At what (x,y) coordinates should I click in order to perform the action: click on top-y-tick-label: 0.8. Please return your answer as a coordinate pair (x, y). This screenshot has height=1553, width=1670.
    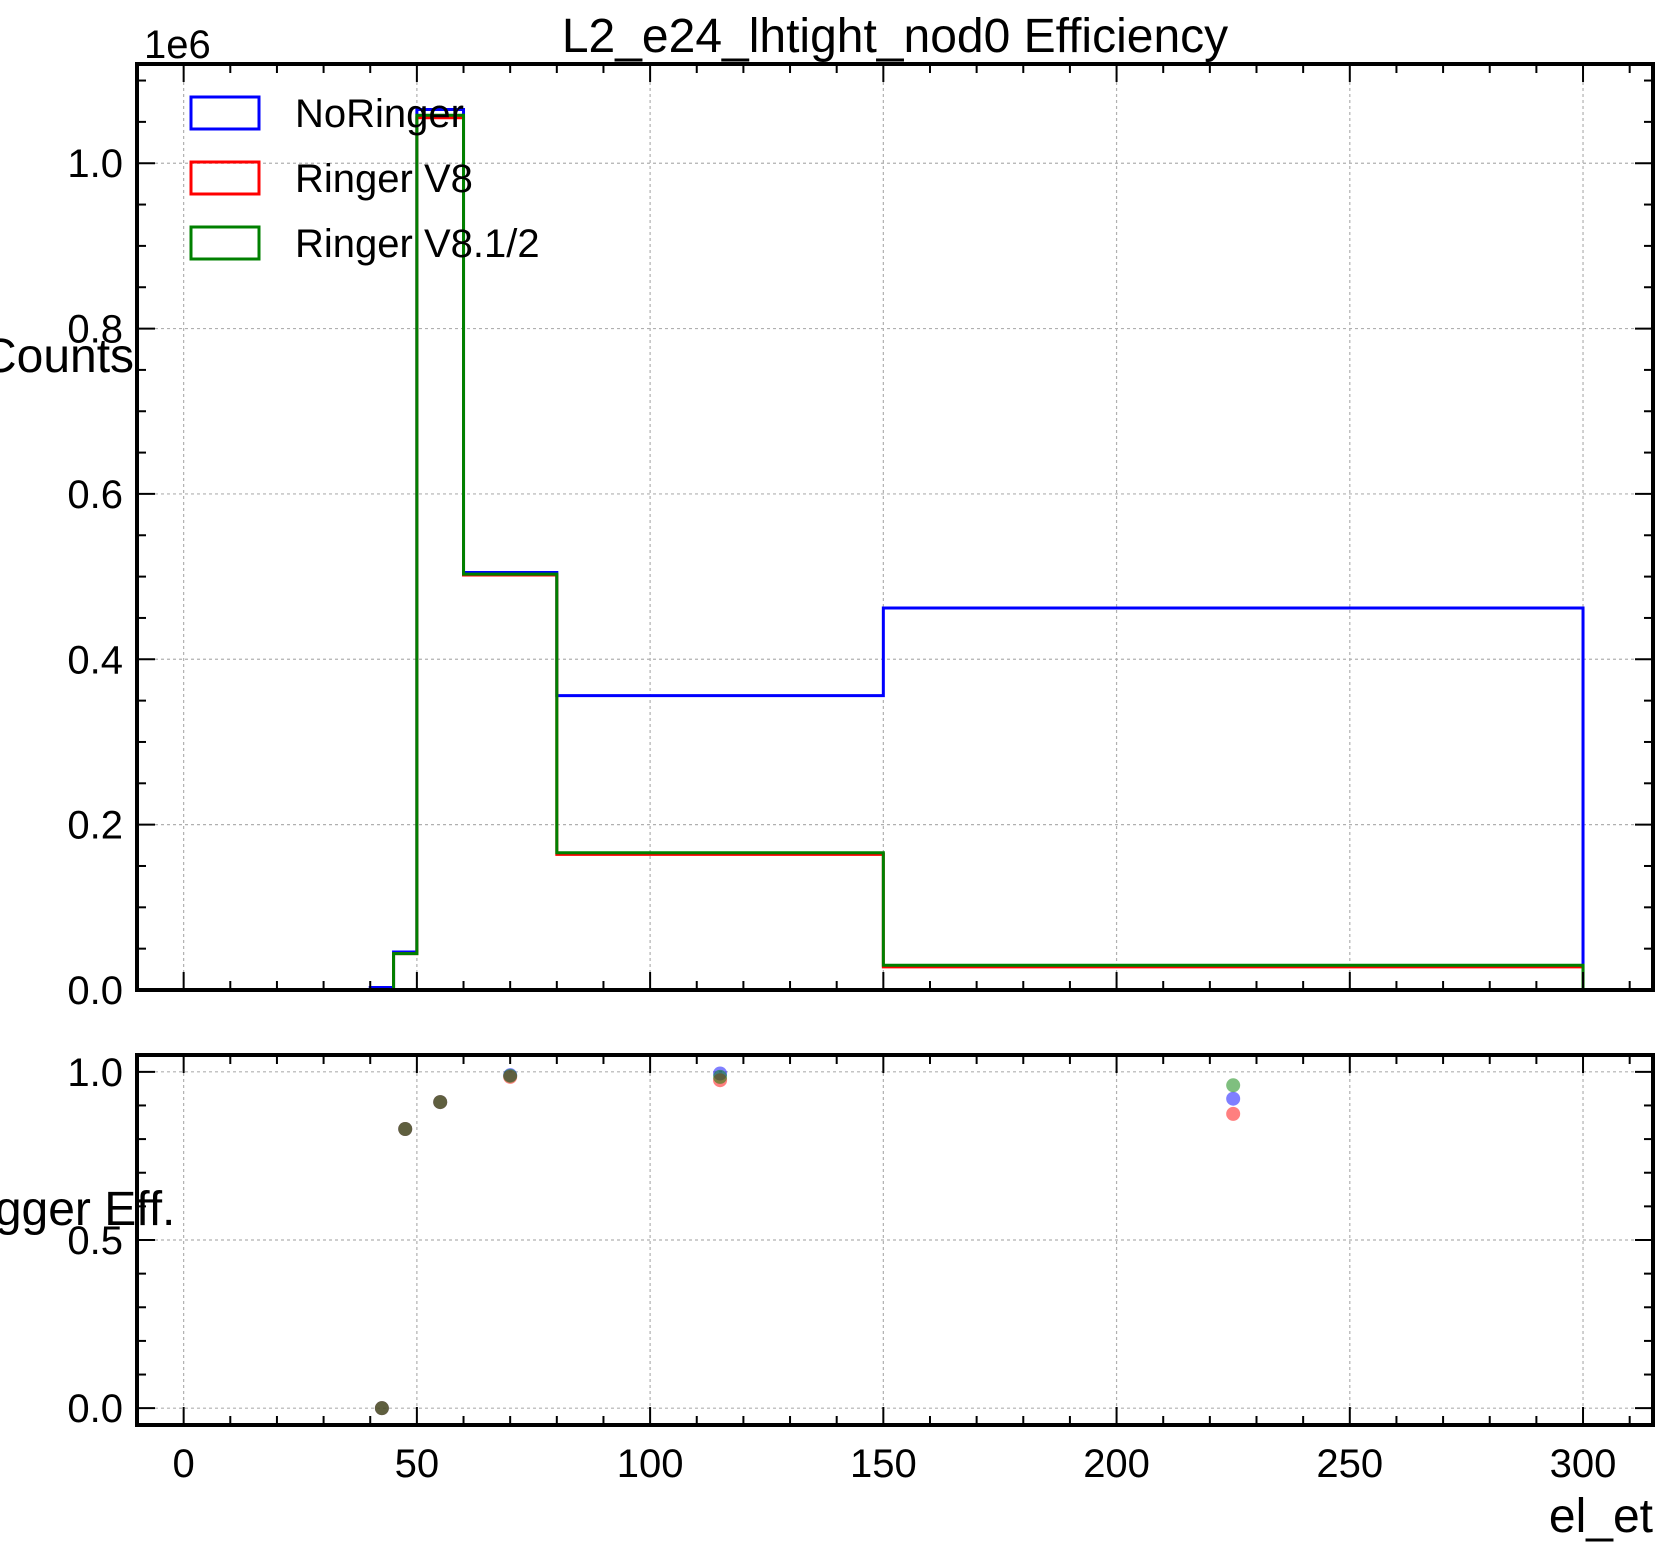
    Looking at the image, I should click on (95, 330).